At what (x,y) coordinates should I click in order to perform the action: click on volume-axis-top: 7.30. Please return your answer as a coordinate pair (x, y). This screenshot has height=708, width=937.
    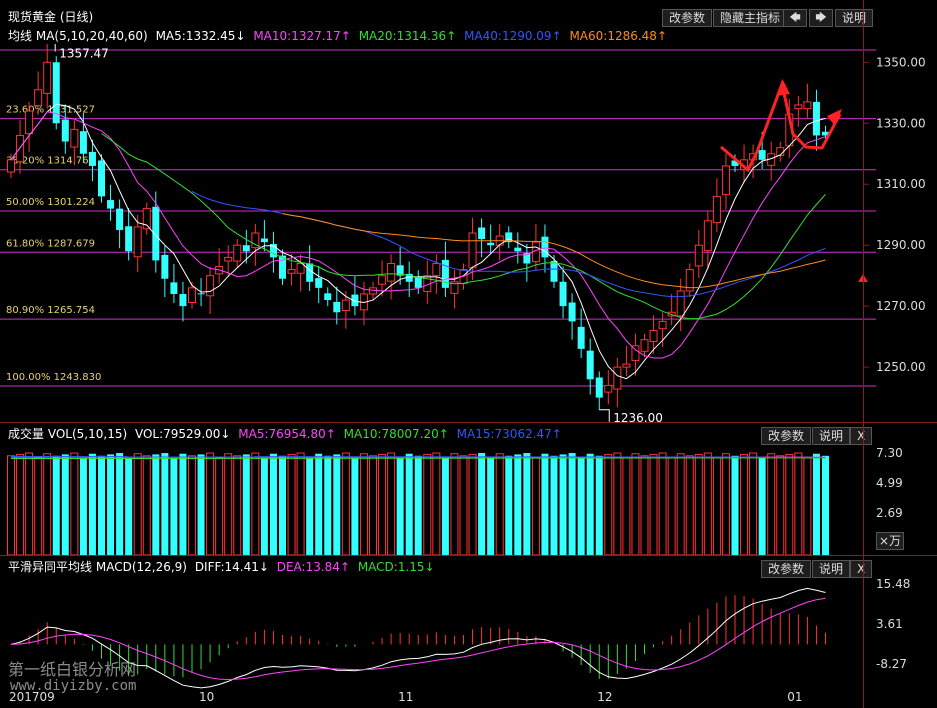
    Looking at the image, I should click on (889, 453).